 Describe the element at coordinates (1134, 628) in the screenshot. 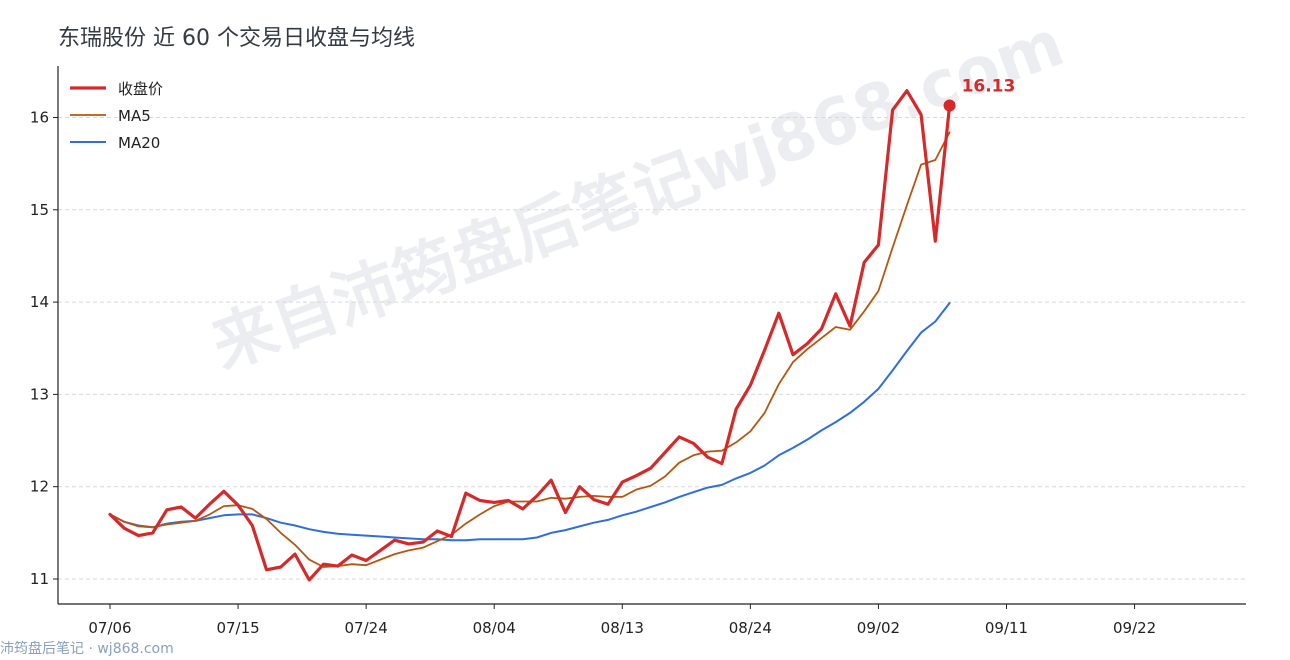

I see `x-tick-label: 09/22` at that location.